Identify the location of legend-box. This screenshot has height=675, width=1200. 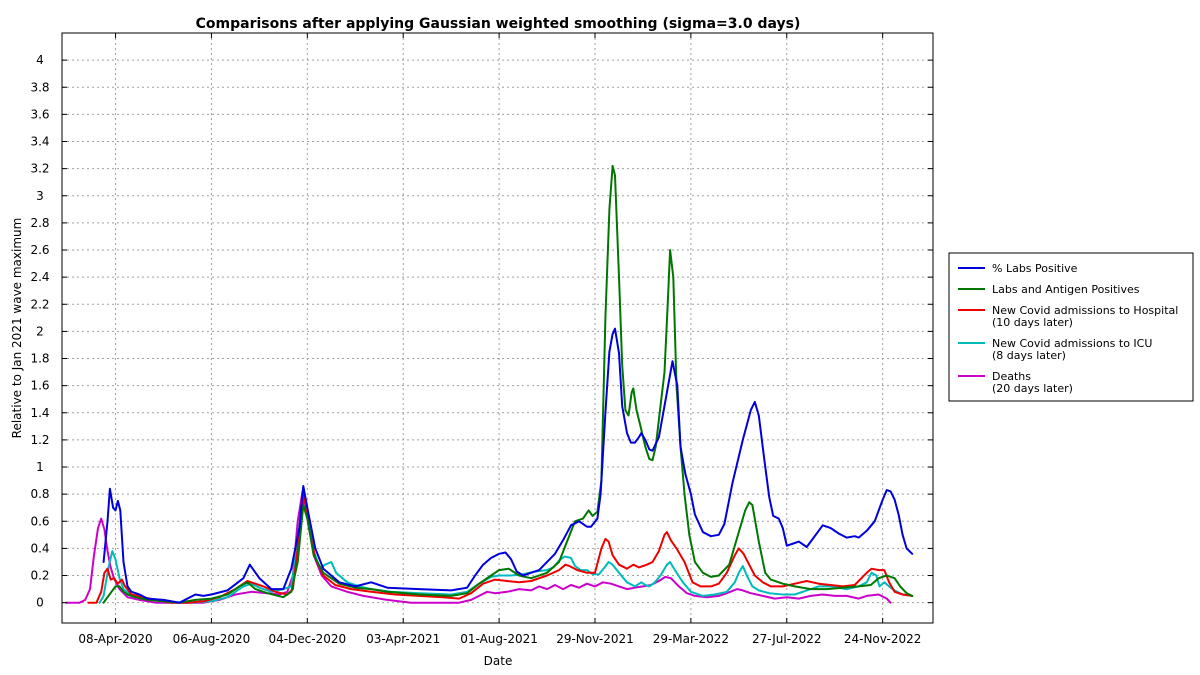
(1071, 327).